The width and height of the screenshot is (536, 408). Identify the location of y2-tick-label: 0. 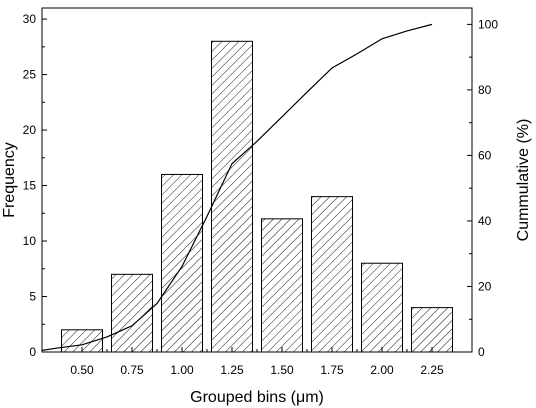
(481, 352).